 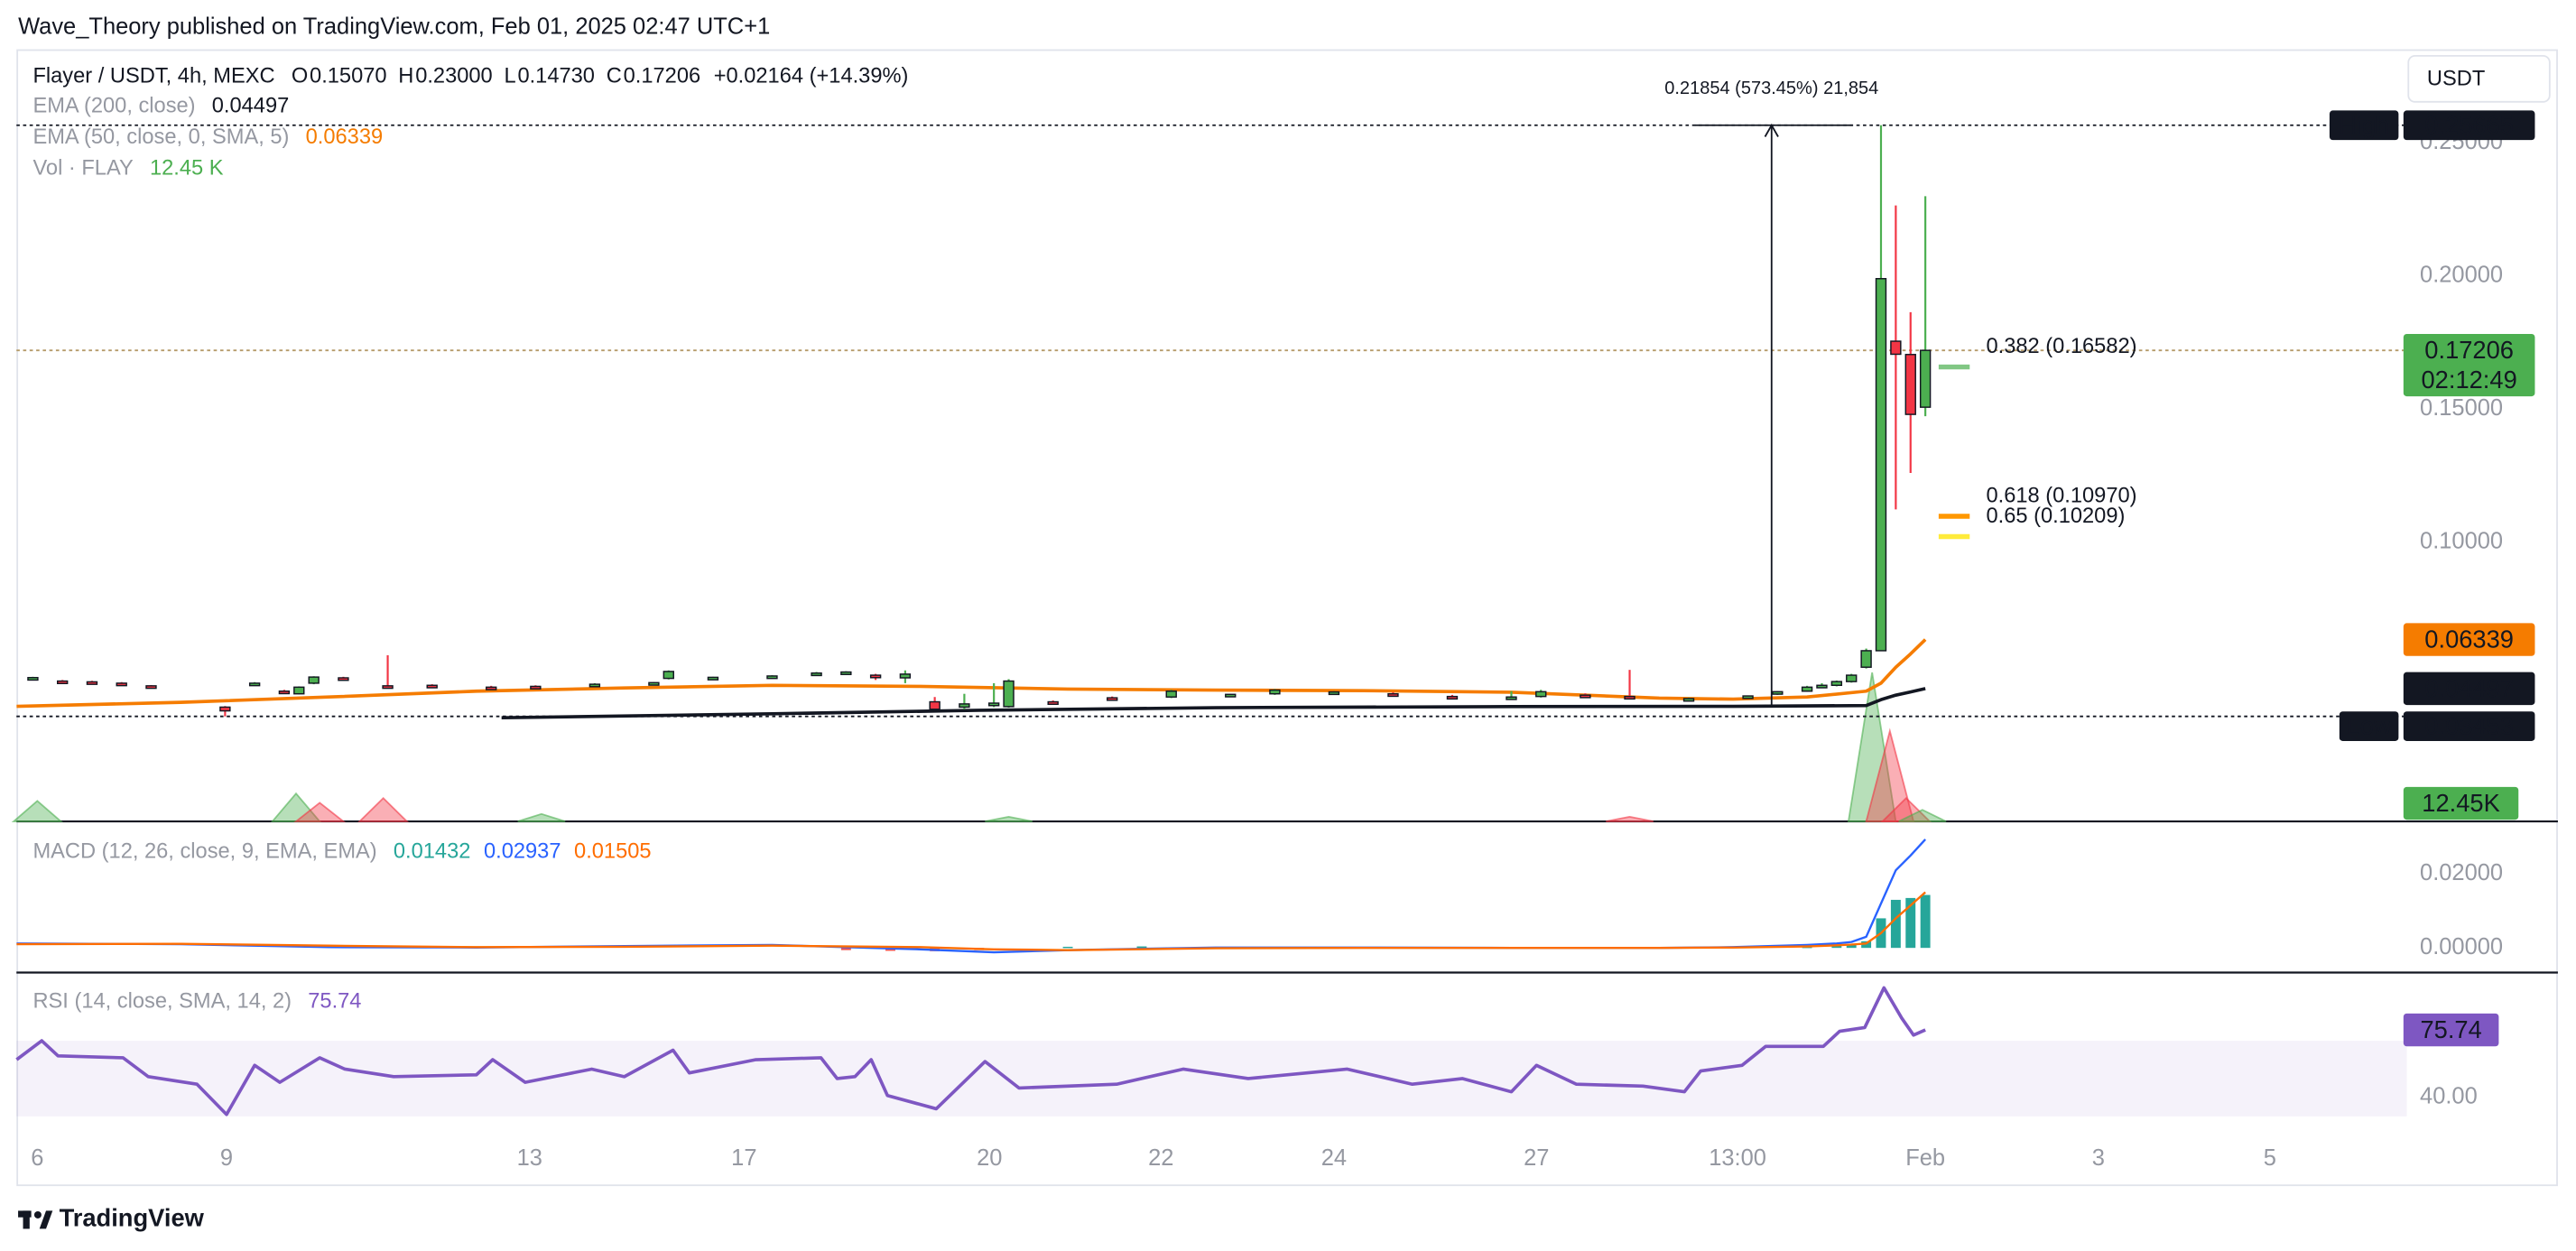 What do you see at coordinates (1536, 1158) in the screenshot?
I see `x-tick-label: 27` at bounding box center [1536, 1158].